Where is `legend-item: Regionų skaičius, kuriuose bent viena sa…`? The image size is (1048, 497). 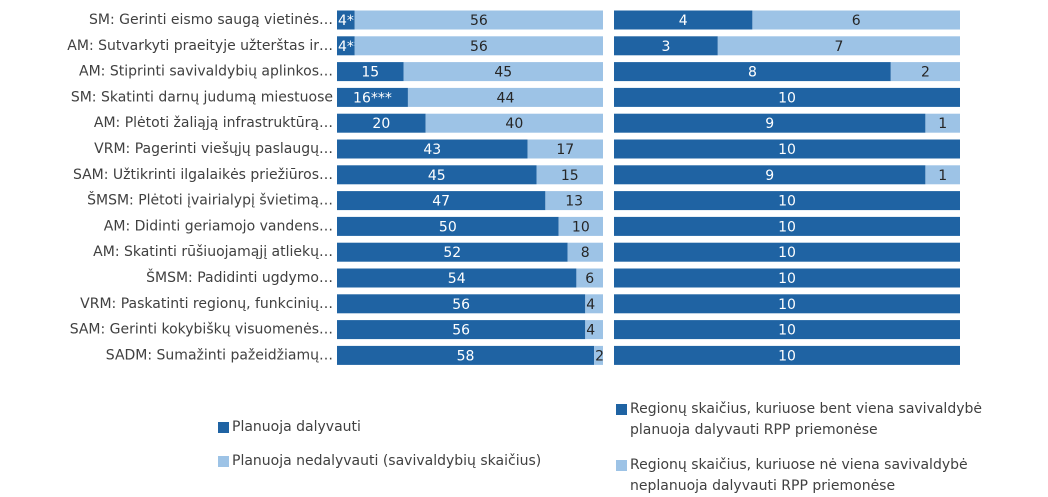
legend-item: Regionų skaičius, kuriuose bent viena sa… is located at coordinates (831, 420).